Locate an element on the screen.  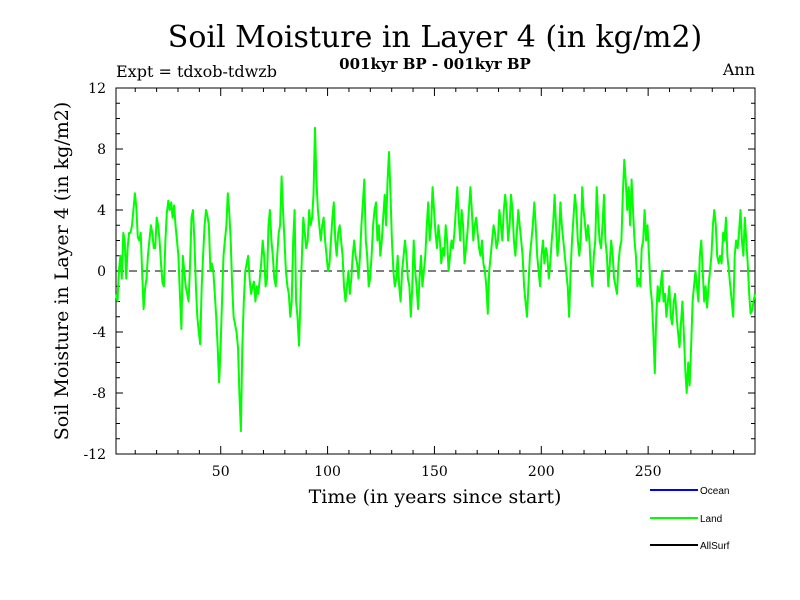
legend-label: AllSurf is located at coordinates (715, 546).